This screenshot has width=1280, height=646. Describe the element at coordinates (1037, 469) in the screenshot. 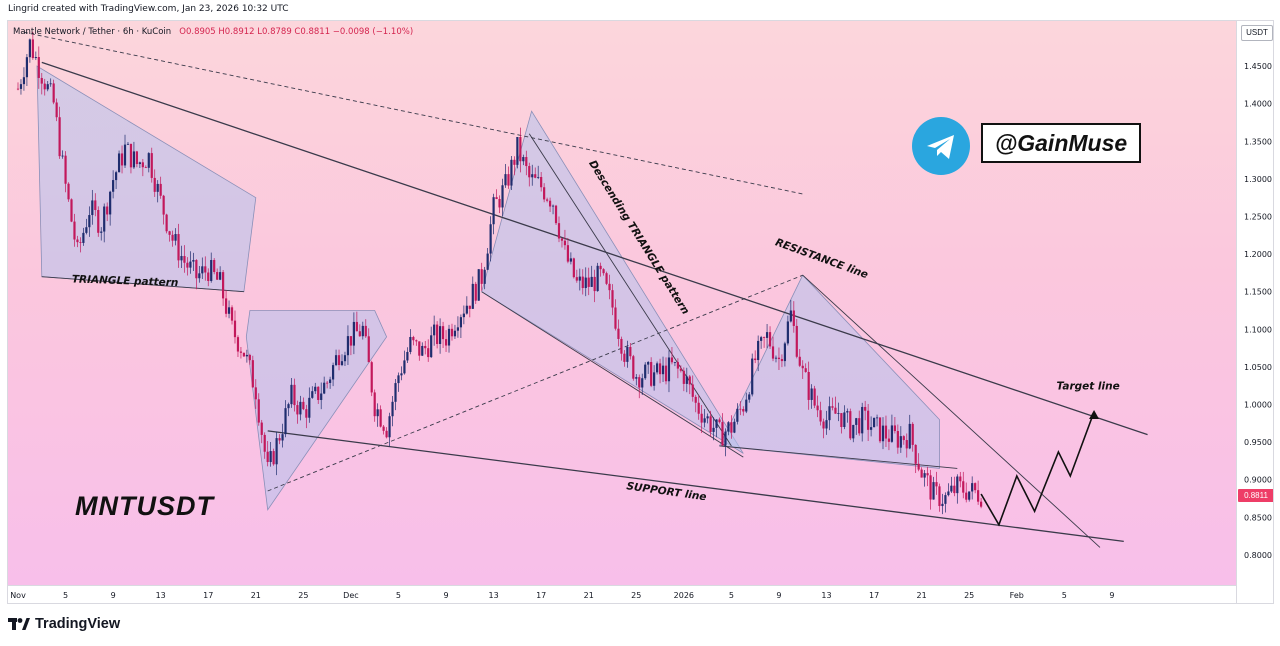

I see `projection-path` at that location.